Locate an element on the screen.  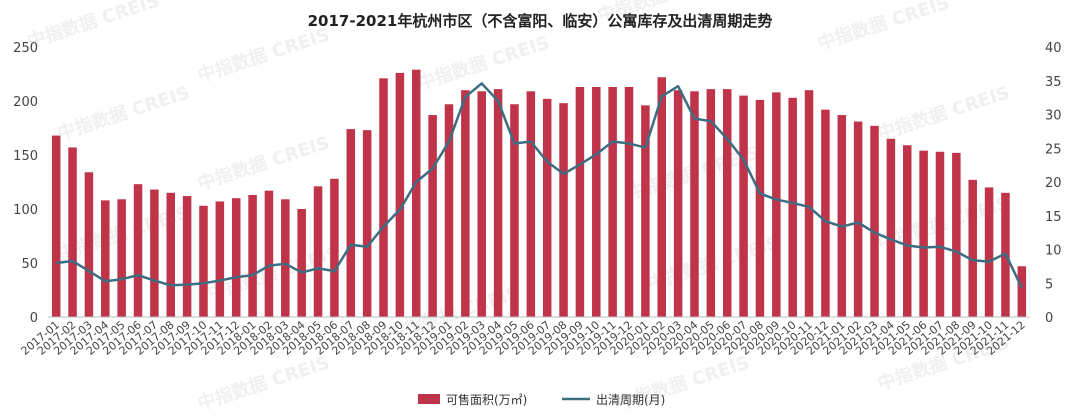
right-tick-label: 35 is located at coordinates (1053, 82).